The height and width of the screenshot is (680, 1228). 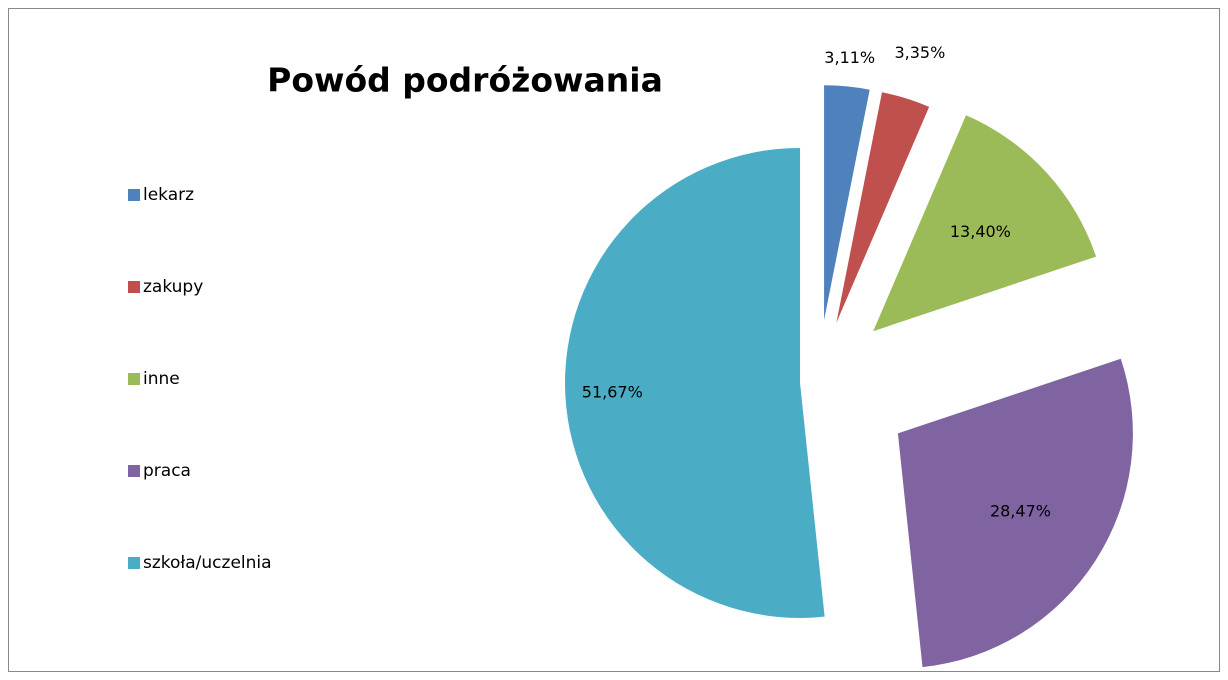 I want to click on chart-title: Powód podróżowania, so click(x=465, y=80).